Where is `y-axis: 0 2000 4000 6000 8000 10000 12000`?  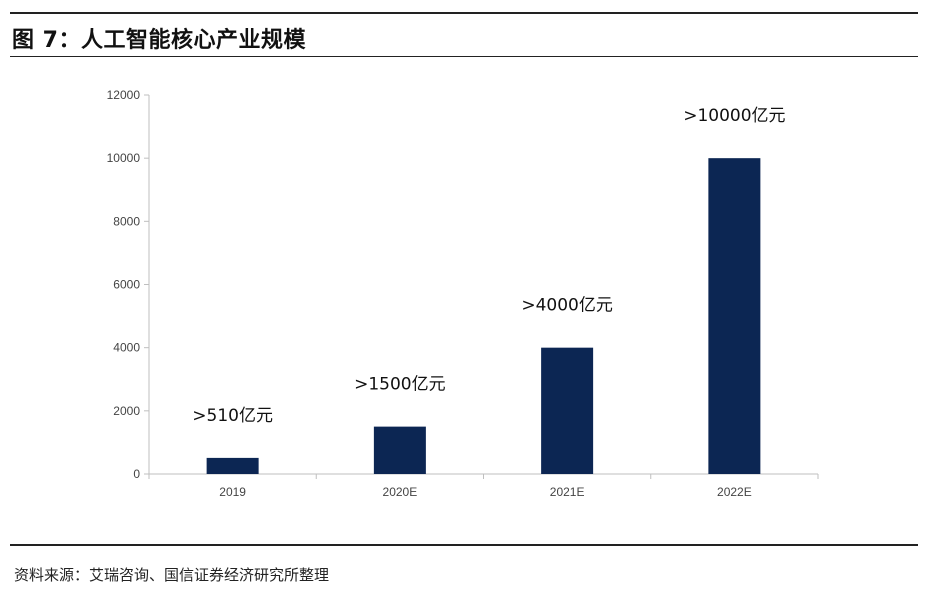 y-axis: 0 2000 4000 6000 8000 10000 12000 is located at coordinates (128, 284).